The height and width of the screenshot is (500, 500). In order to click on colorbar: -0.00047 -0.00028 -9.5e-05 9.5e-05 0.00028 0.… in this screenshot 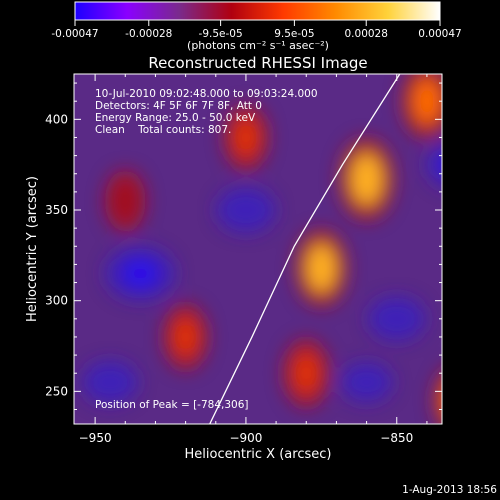, I will do `click(256, 26)`.